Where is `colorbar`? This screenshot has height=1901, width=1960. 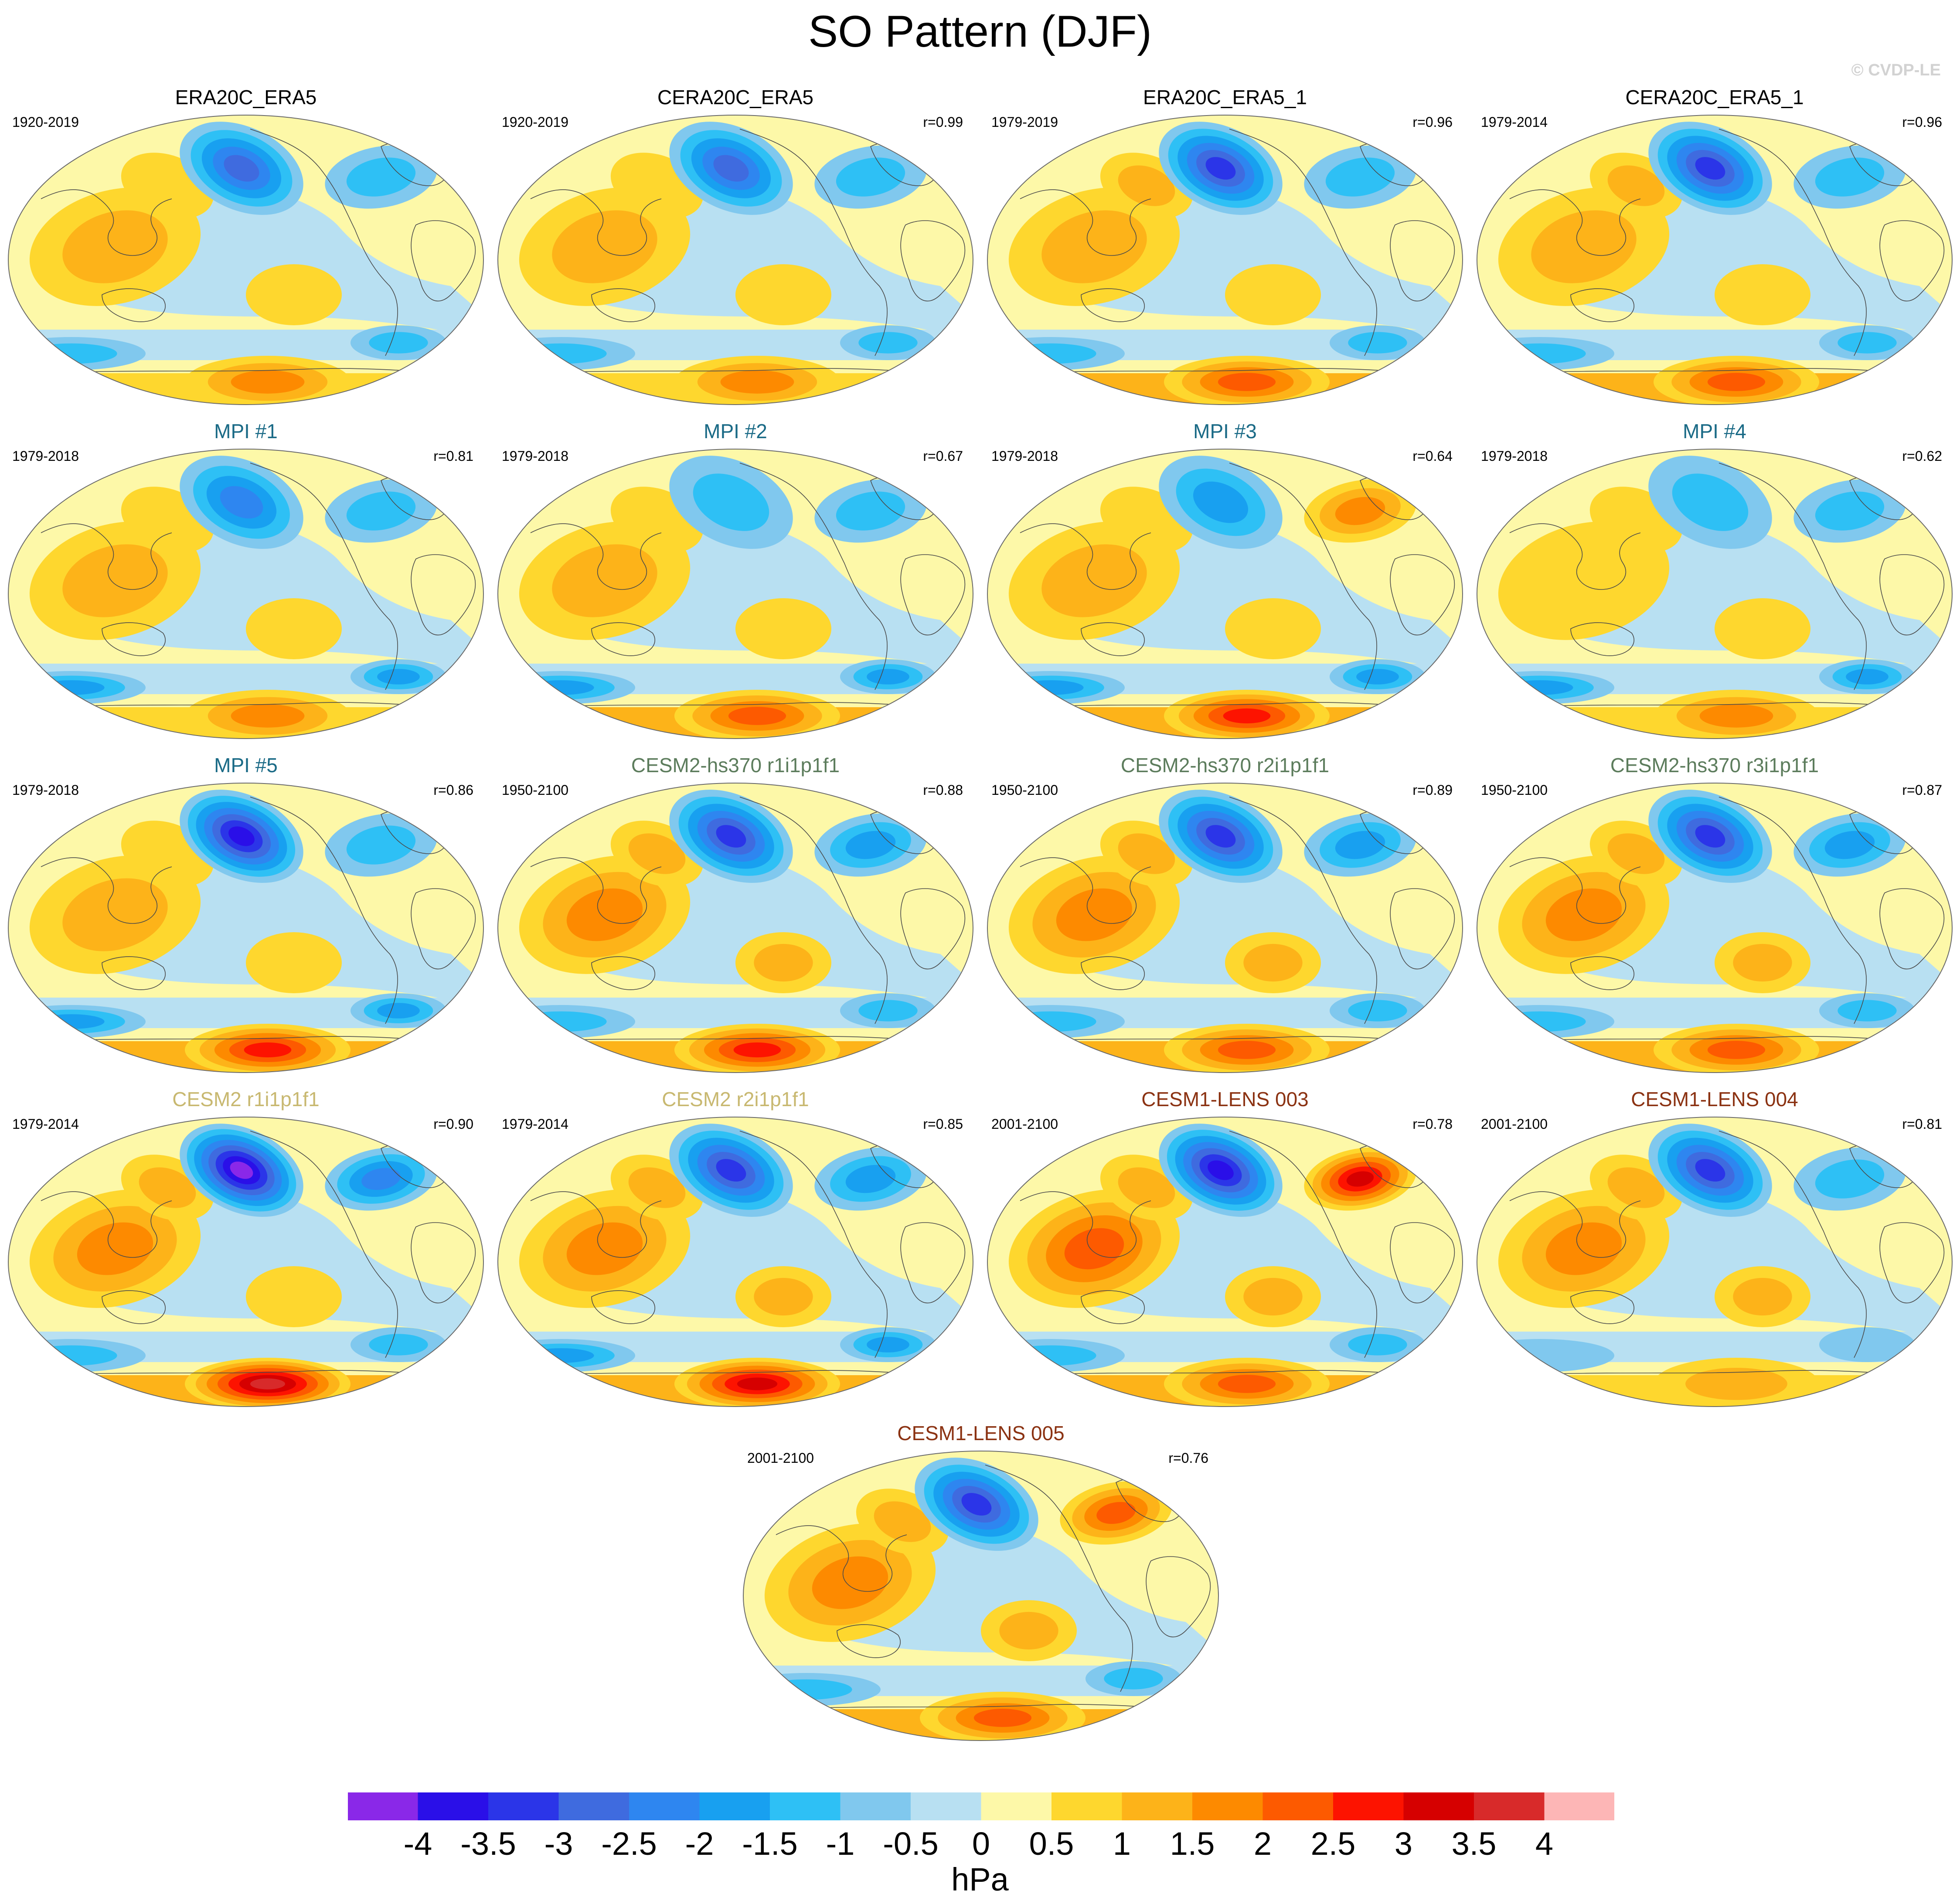 colorbar is located at coordinates (981, 1806).